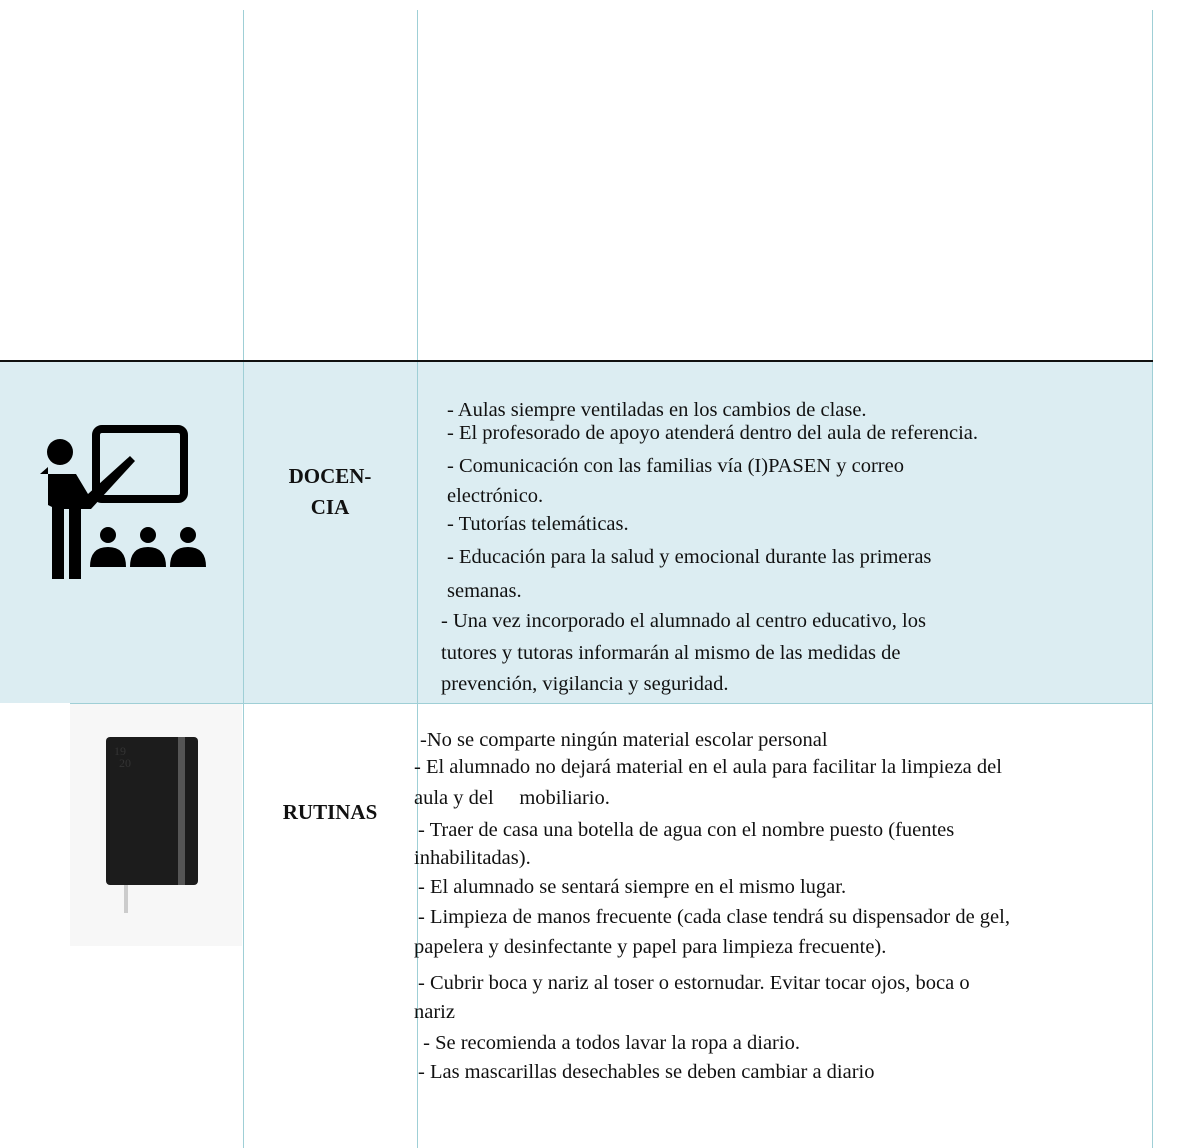 The image size is (1190, 1148). Describe the element at coordinates (434, 1012) in the screenshot. I see `text-line: nariz` at that location.